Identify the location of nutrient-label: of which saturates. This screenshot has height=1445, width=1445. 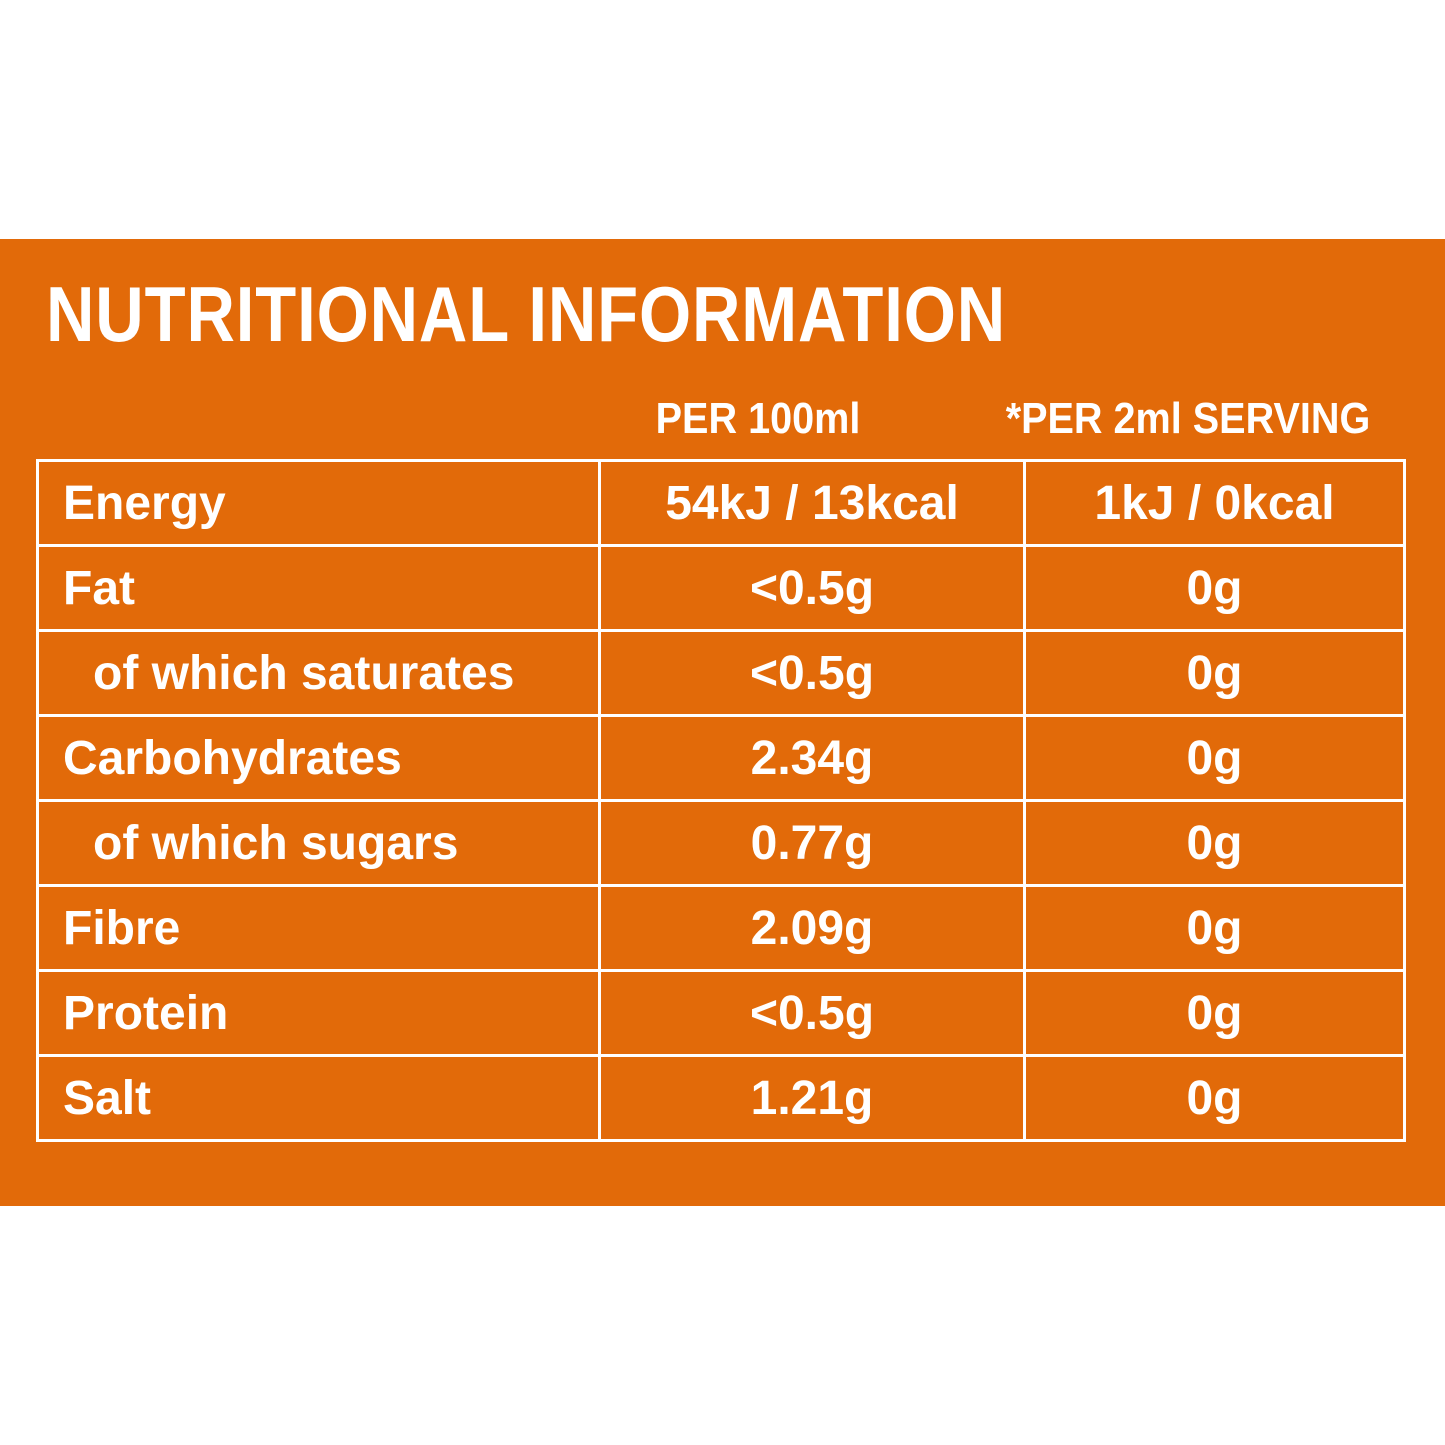
(318, 673).